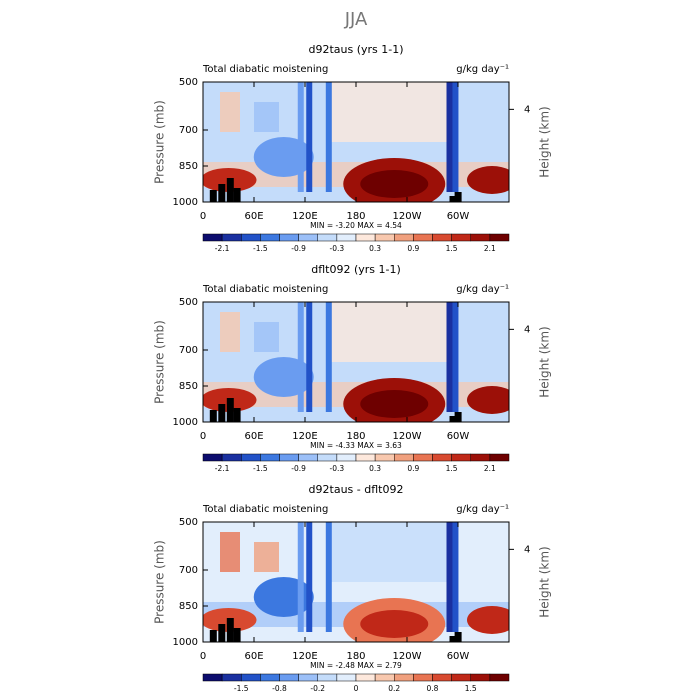  Describe the element at coordinates (188, 302) in the screenshot. I see `y-tick-label: 500` at that location.